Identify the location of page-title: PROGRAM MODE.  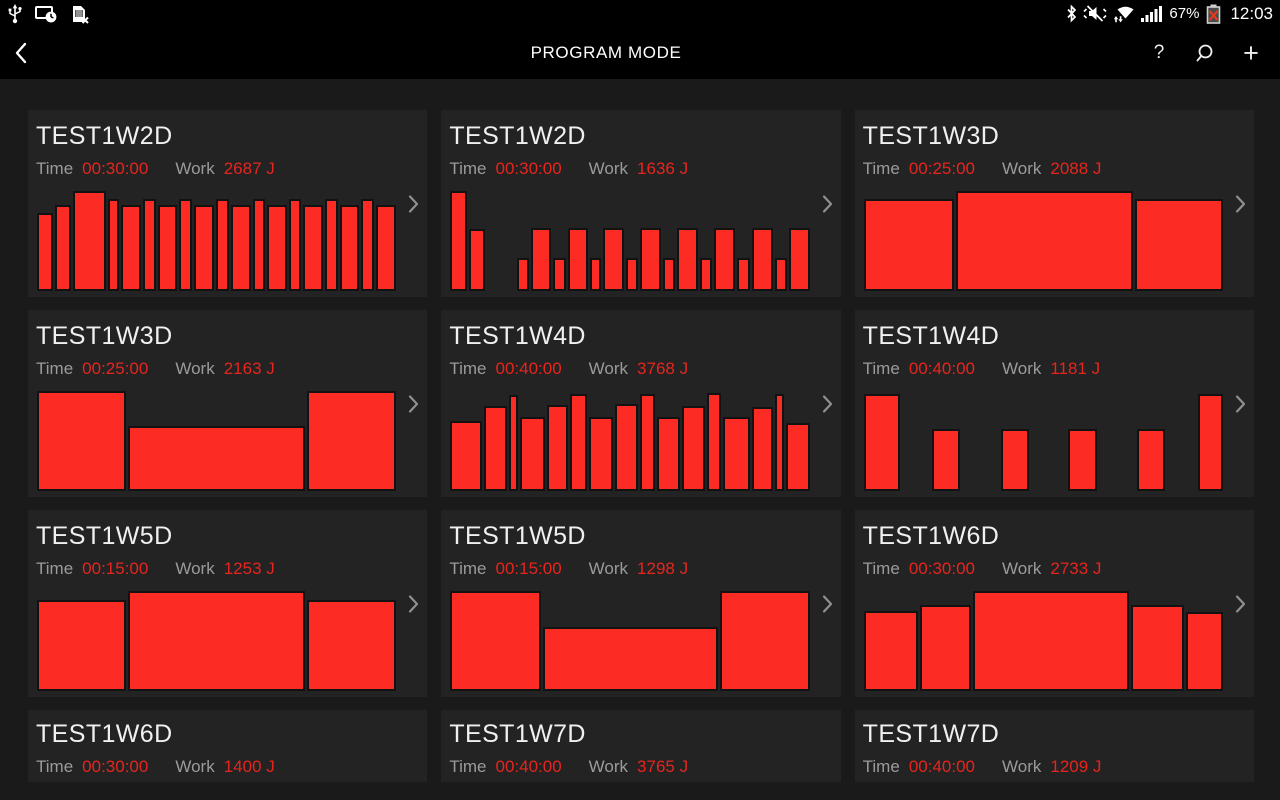
(606, 52).